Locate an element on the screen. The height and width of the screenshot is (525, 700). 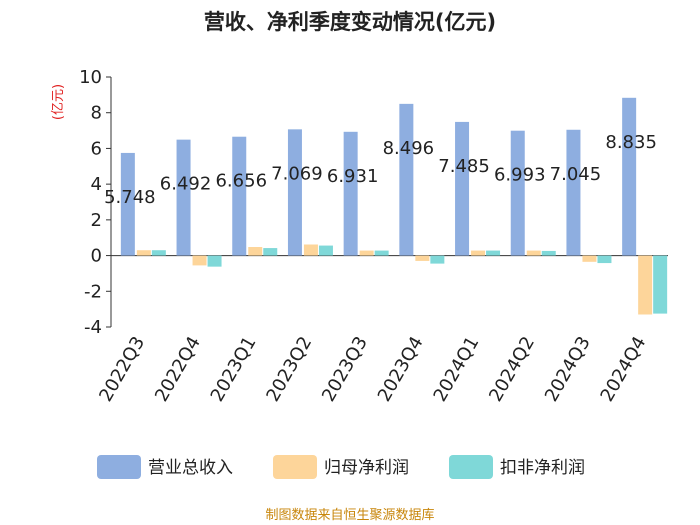
data-label: 5.748 is located at coordinates (130, 197).